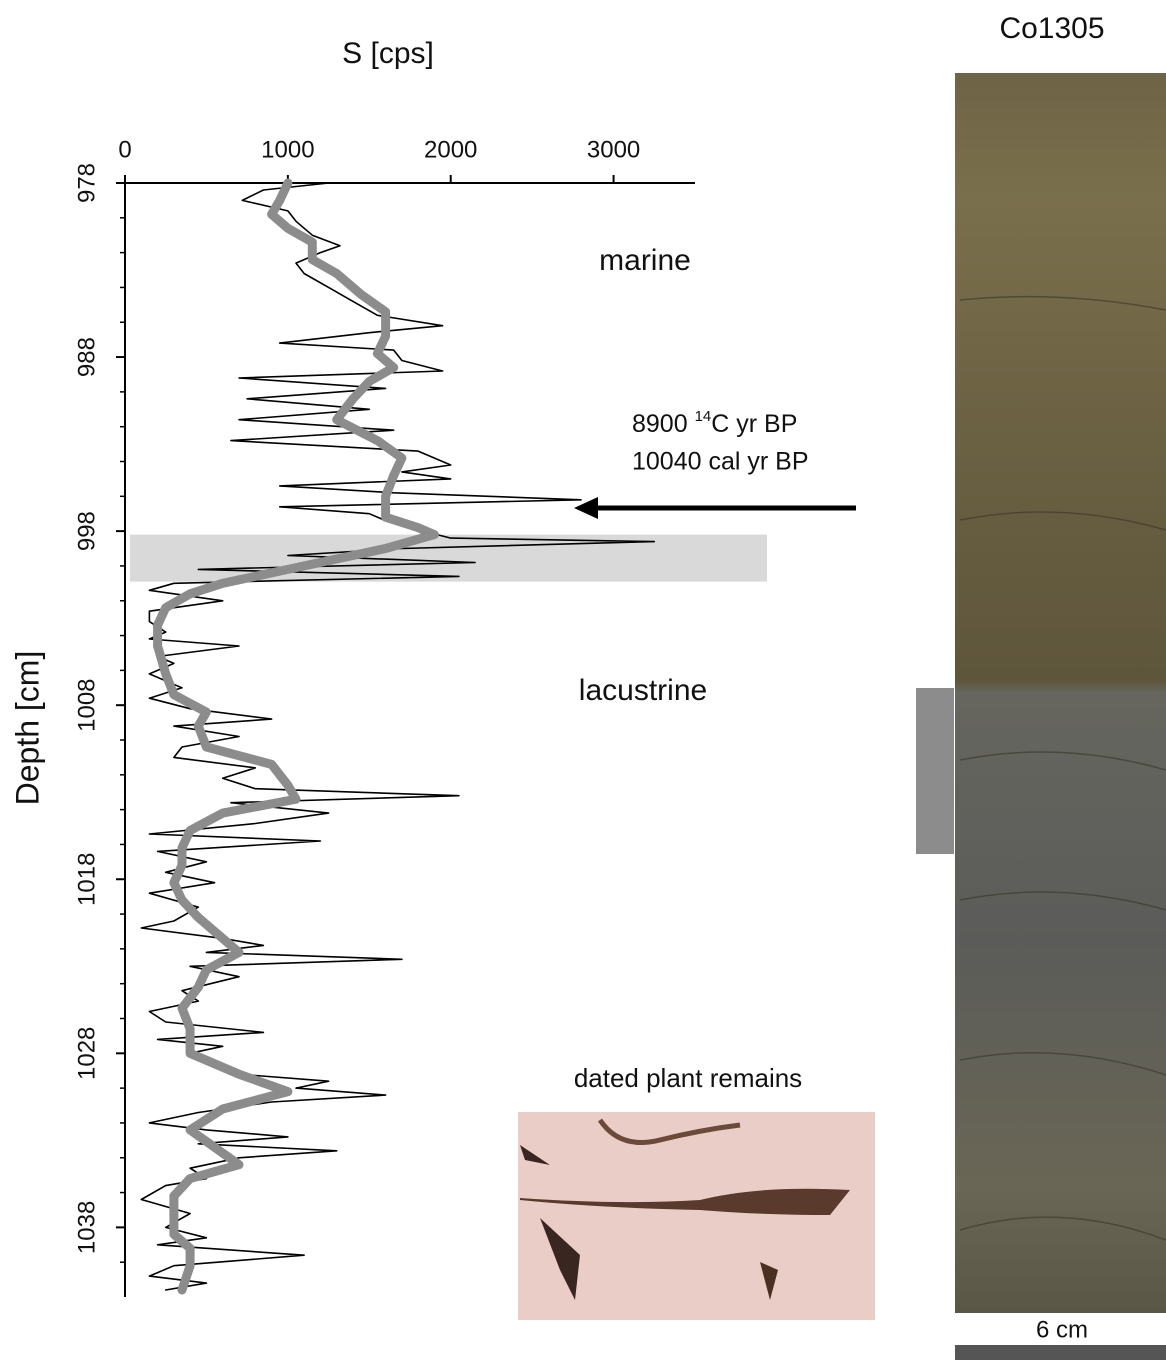 This screenshot has height=1360, width=1166. What do you see at coordinates (643, 690) in the screenshot?
I see `annotation: lacustrine` at bounding box center [643, 690].